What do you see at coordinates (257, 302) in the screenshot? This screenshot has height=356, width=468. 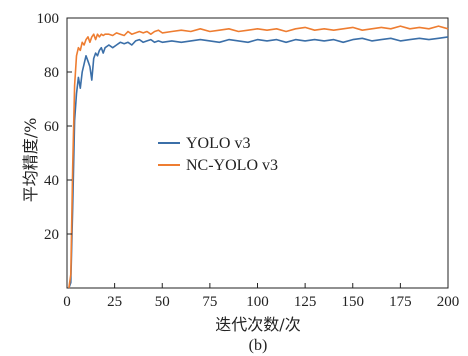 I see `x-tick-label: 100` at bounding box center [257, 302].